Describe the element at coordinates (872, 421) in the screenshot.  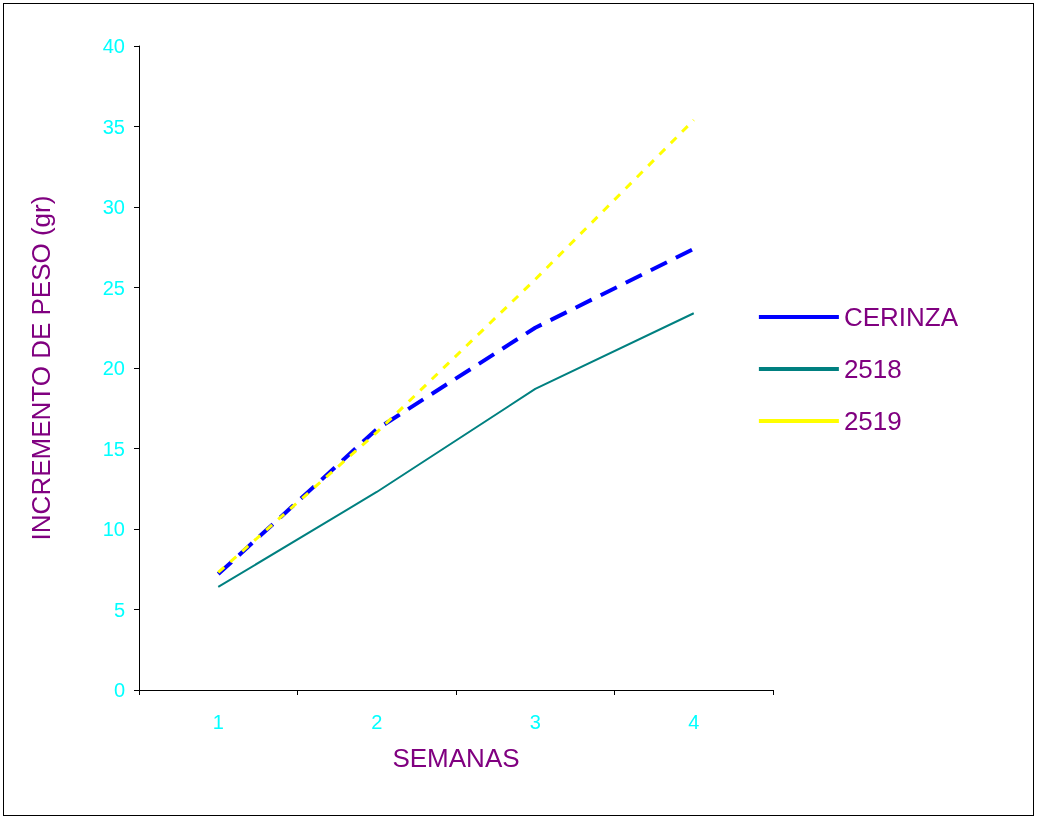
I see `legend-label: 2519` at that location.